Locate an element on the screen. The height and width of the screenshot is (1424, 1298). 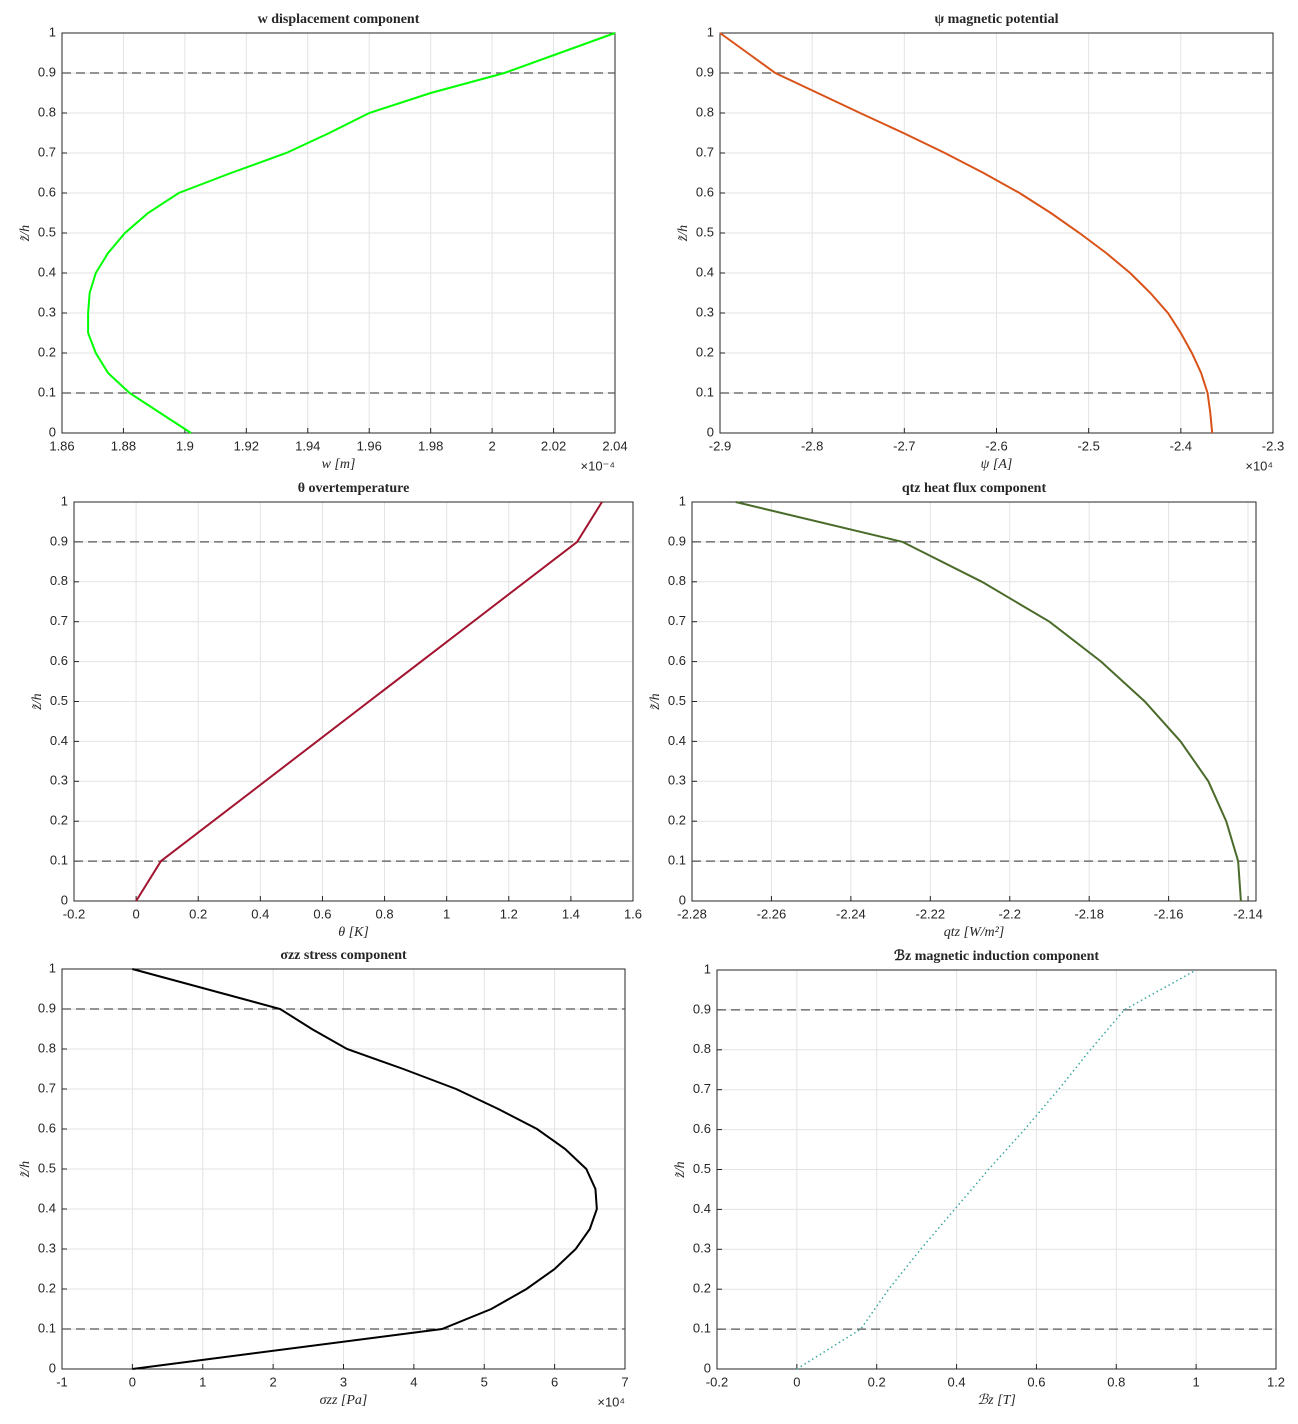
x-tick-label: 1.2 is located at coordinates (1276, 1381).